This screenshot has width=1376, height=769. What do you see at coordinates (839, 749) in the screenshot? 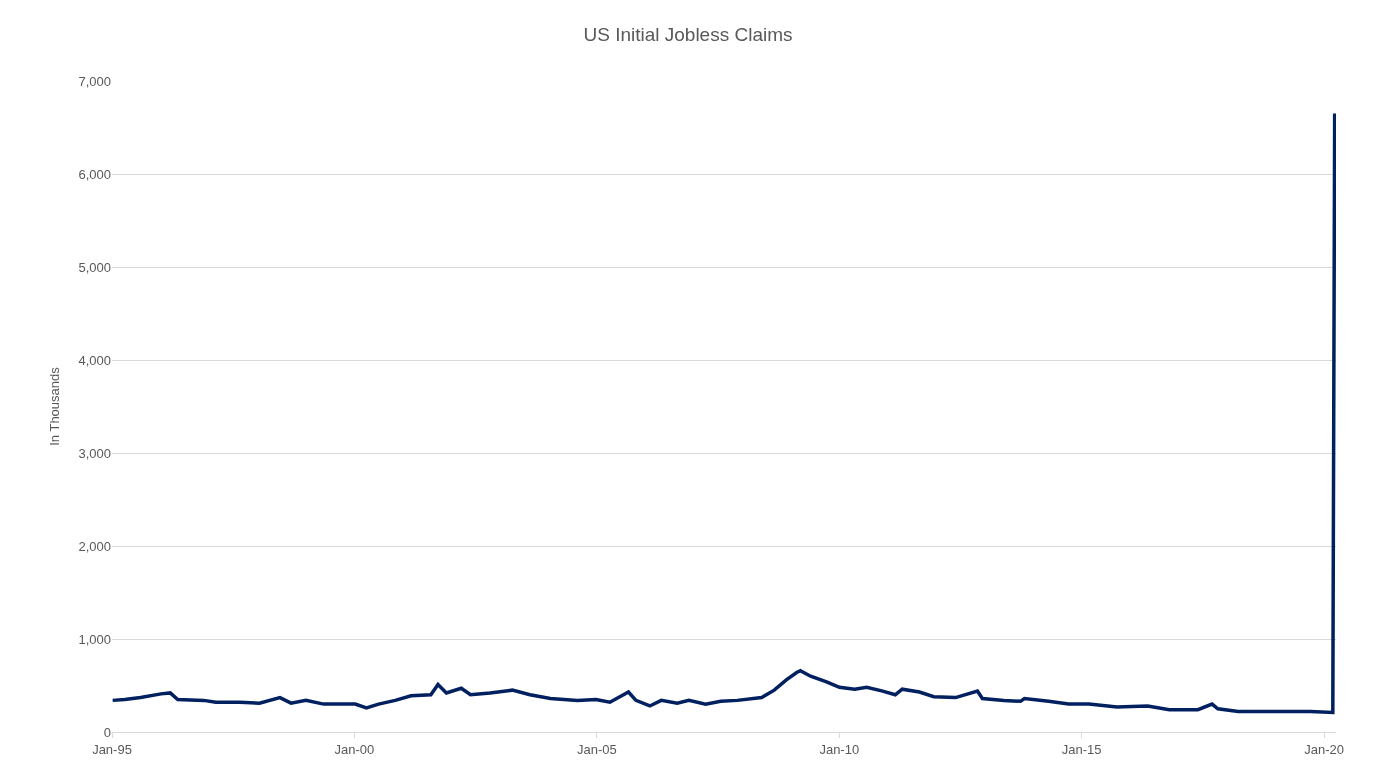
I see `x-tick-label: Jan-10` at bounding box center [839, 749].